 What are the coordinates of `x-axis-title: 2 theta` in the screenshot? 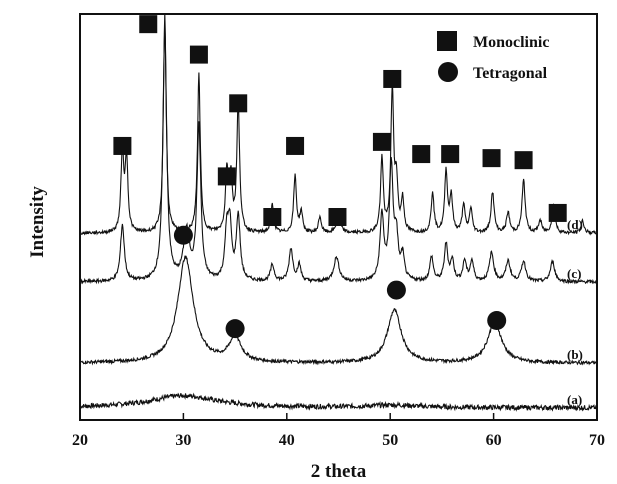 It's located at (339, 471).